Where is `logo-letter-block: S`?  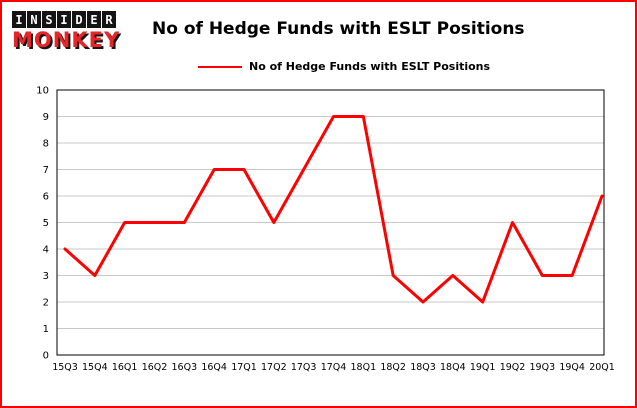 logo-letter-block: S is located at coordinates (49, 19).